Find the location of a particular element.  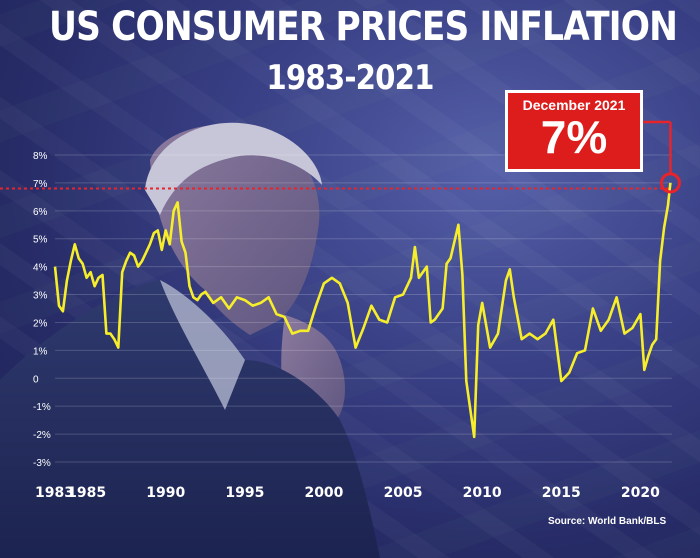

y-axis-ticks: 8% 7% 6% 5% 4% 3% 2% 1% 0 -1% -2% -3% is located at coordinates (42, 310).